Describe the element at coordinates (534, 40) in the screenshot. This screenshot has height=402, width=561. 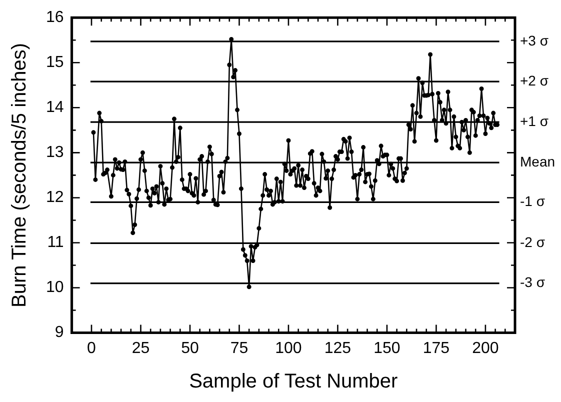
I see `ref-line-label: +3 σ` at that location.